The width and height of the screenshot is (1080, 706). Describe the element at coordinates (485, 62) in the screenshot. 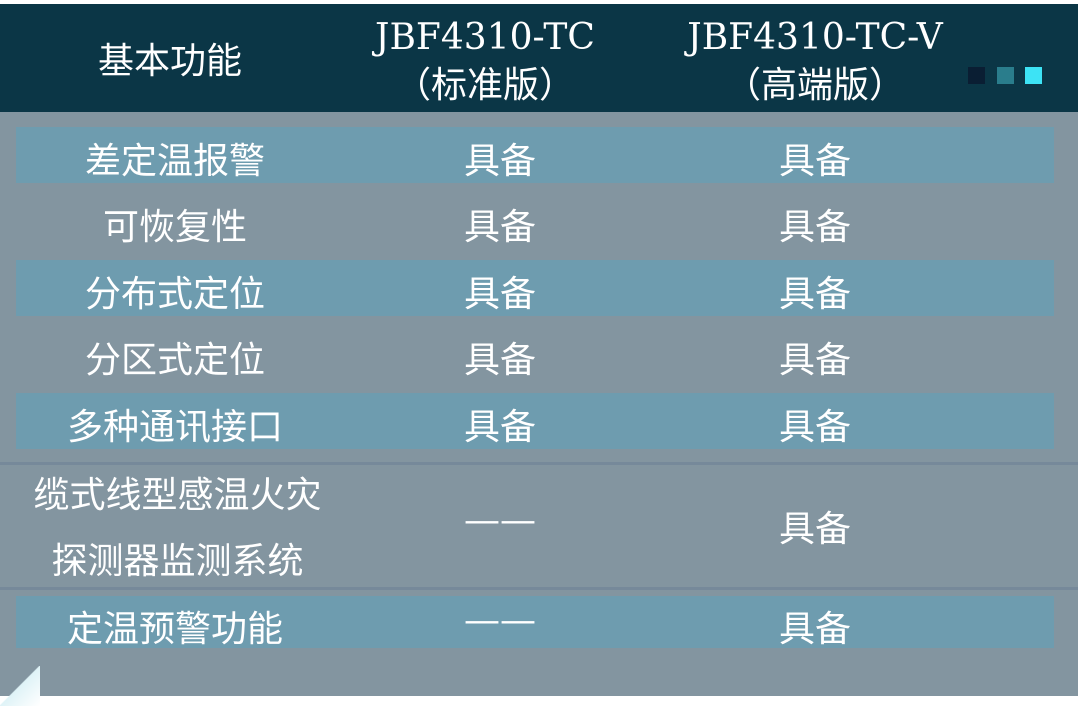

I see `header-standard: JBF4310-TC （标准版）` at that location.